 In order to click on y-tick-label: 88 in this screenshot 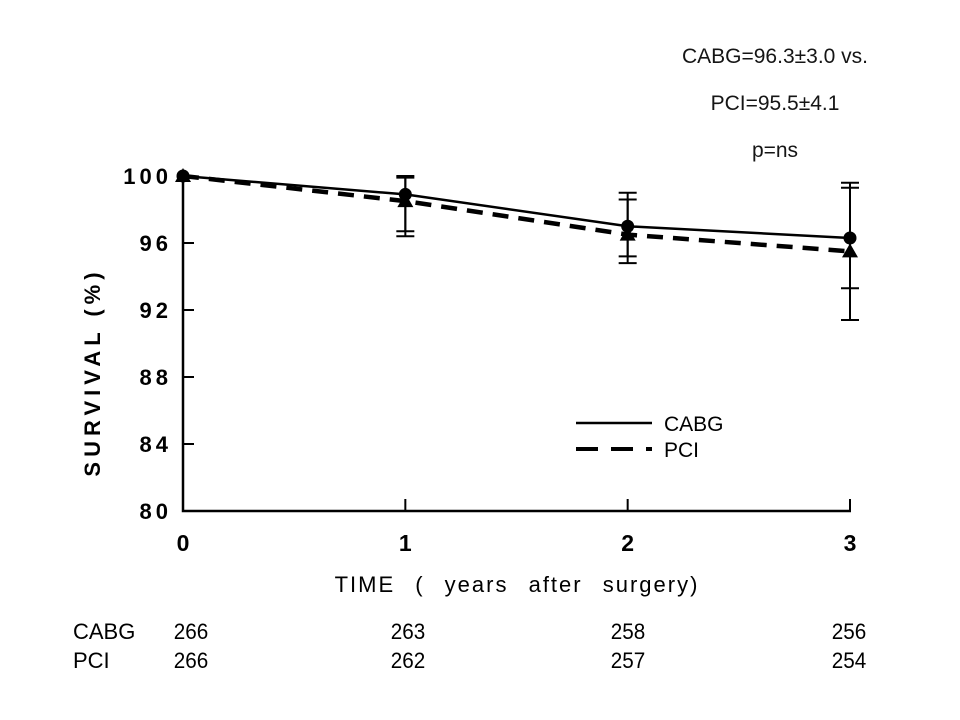, I will do `click(156, 377)`.